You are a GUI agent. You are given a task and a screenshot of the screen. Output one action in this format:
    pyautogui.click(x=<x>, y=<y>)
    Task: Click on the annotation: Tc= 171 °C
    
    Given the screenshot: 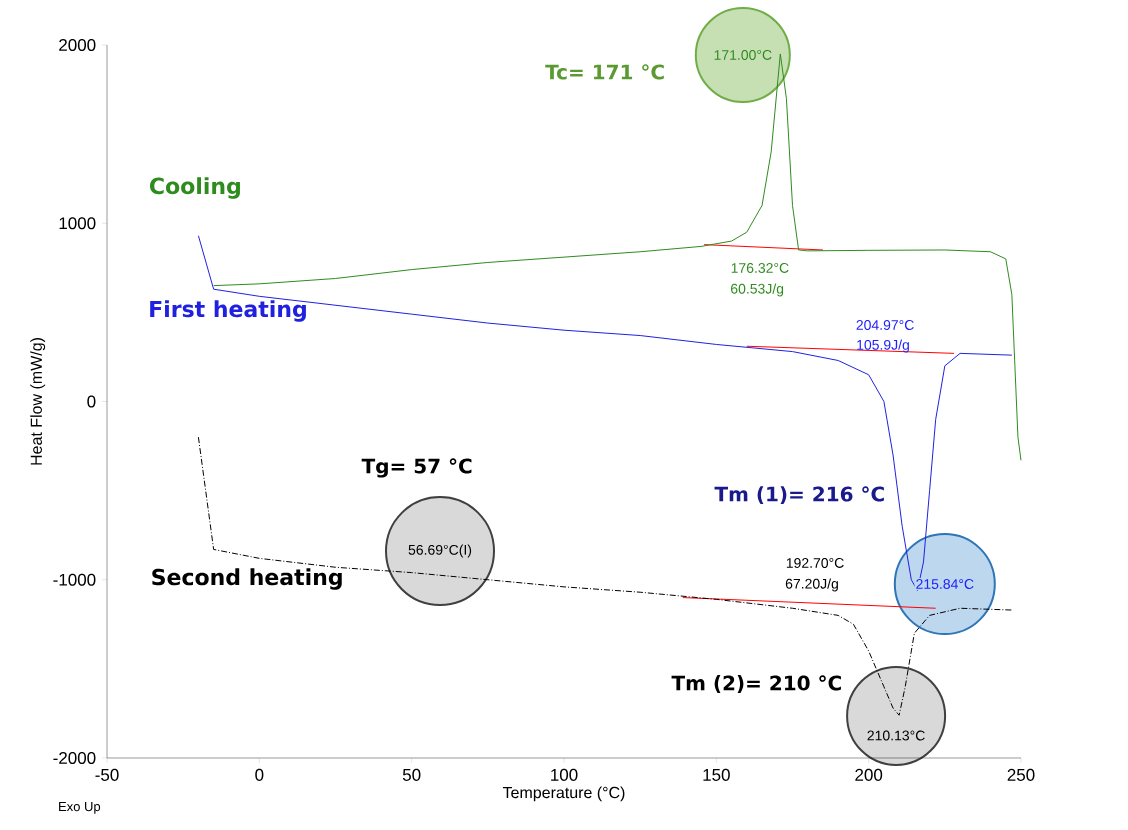 What is the action you would take?
    pyautogui.click(x=604, y=72)
    